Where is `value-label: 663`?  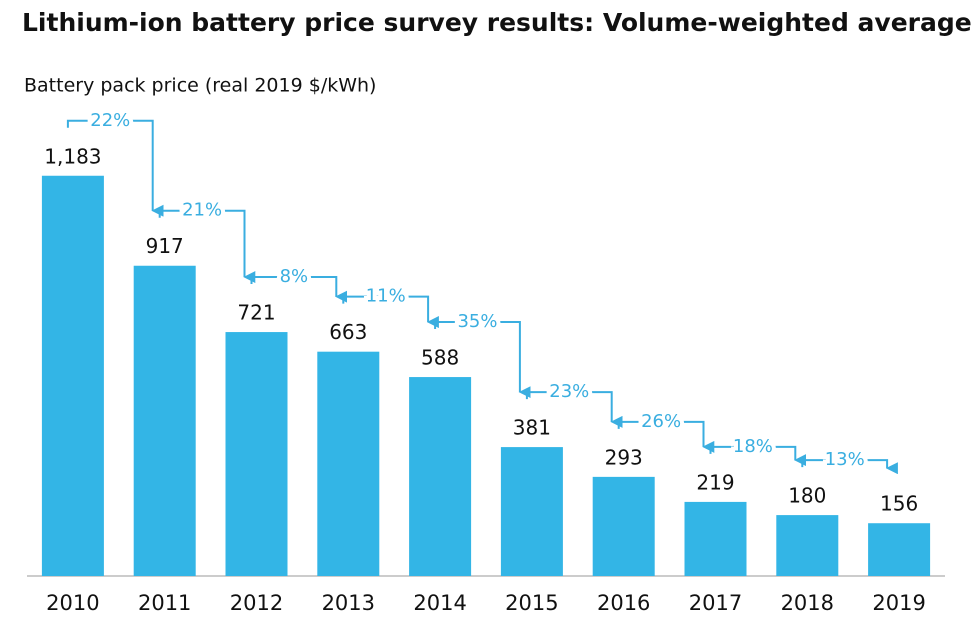 value-label: 663 is located at coordinates (348, 332).